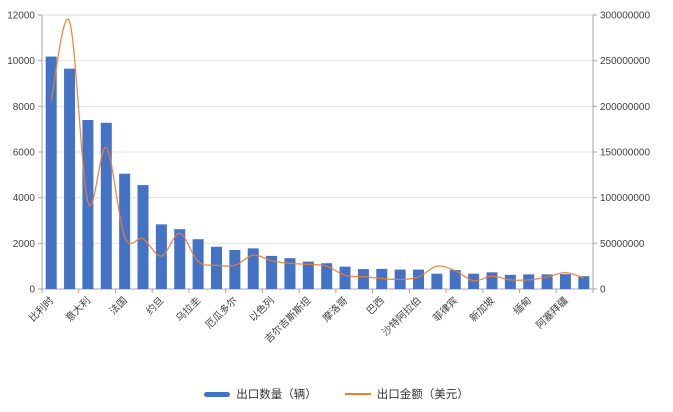  What do you see at coordinates (625, 61) in the screenshot?
I see `right-axis-tick-label: 250000000` at bounding box center [625, 61].